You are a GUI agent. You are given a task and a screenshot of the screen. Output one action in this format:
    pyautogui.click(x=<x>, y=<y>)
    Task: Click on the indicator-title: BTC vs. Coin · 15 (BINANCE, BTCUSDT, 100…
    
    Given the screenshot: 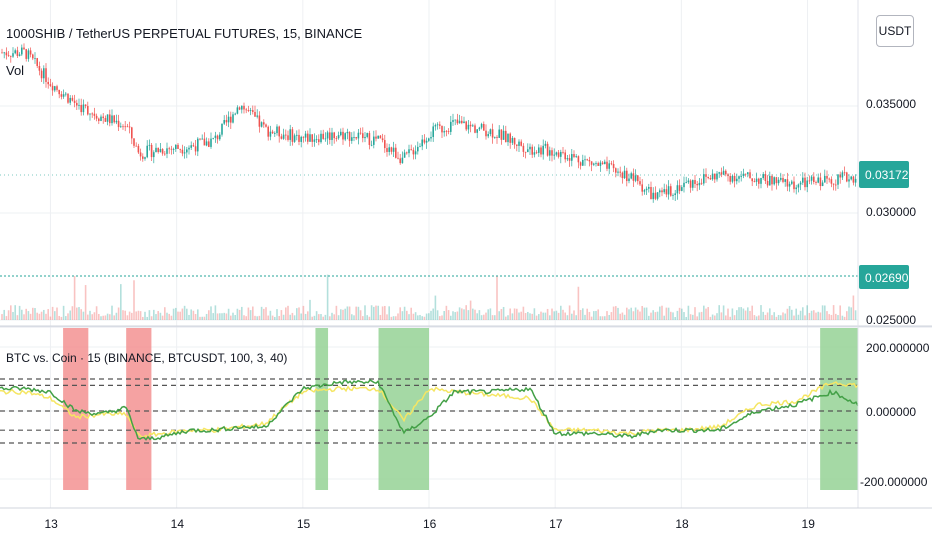 What is the action you would take?
    pyautogui.click(x=146, y=358)
    